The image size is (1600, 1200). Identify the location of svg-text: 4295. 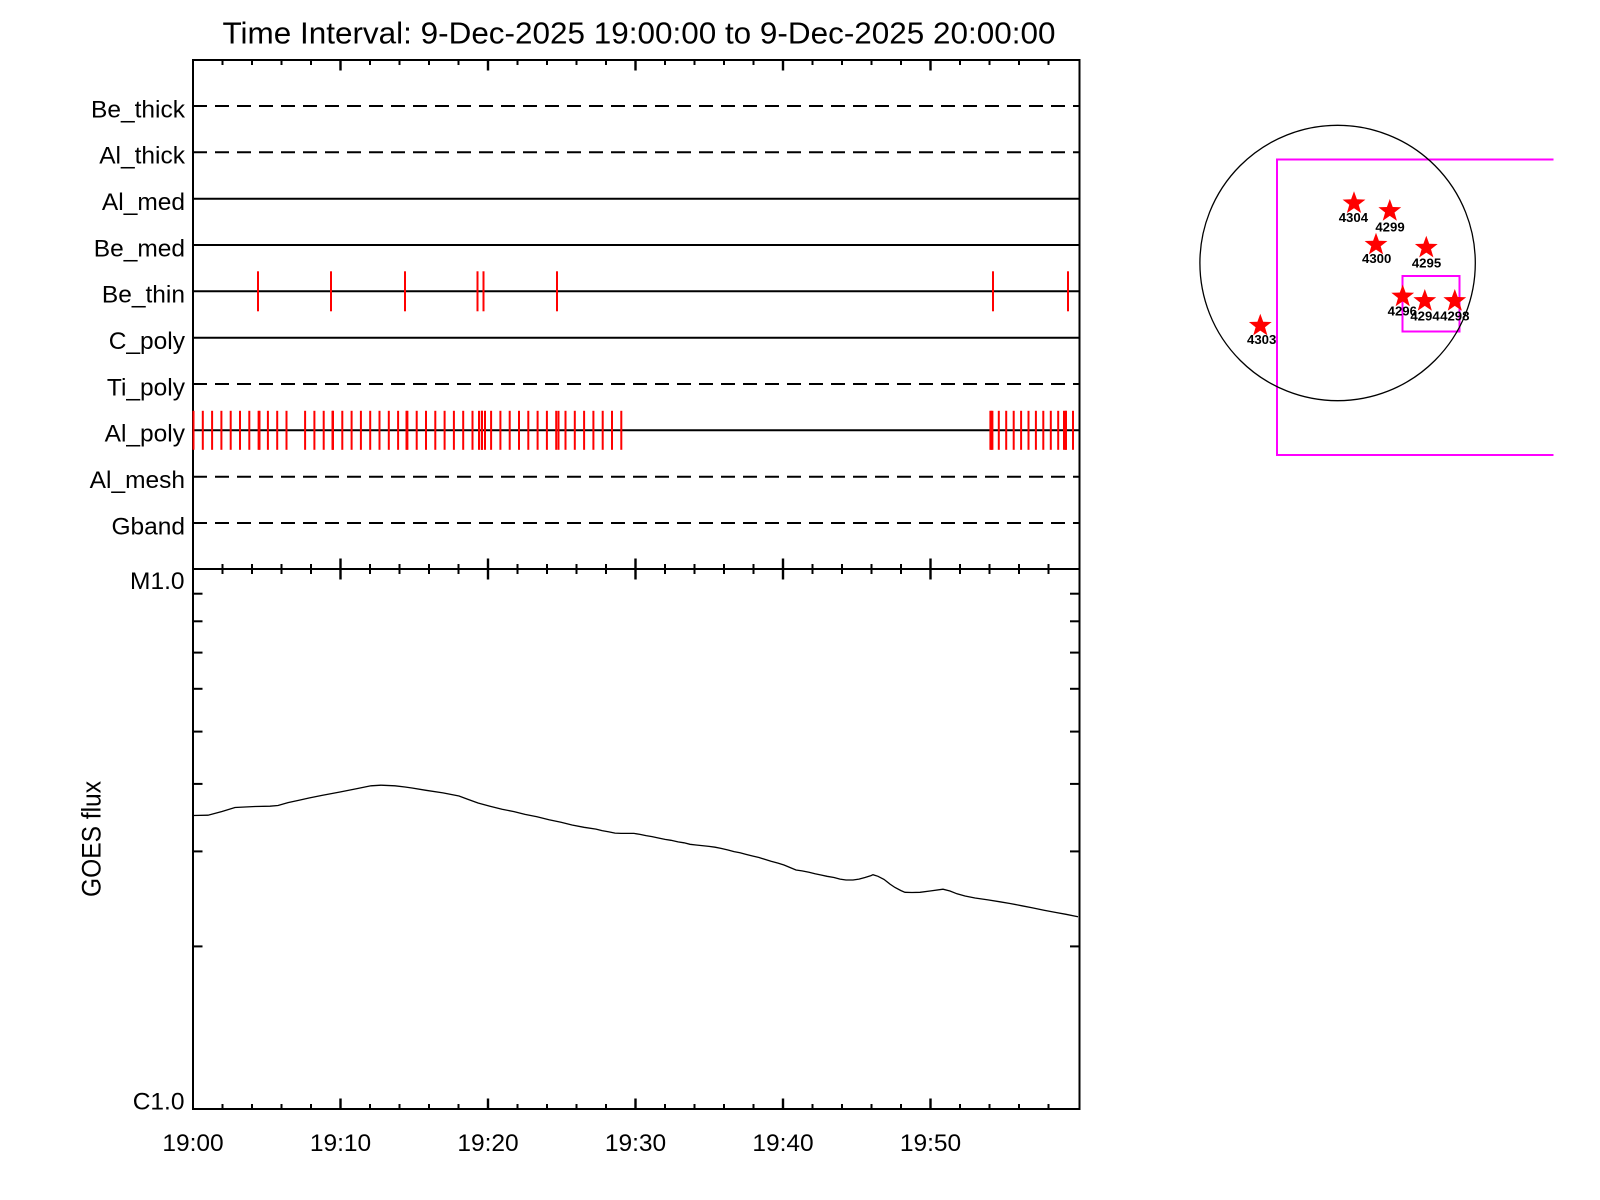
(1426, 262).